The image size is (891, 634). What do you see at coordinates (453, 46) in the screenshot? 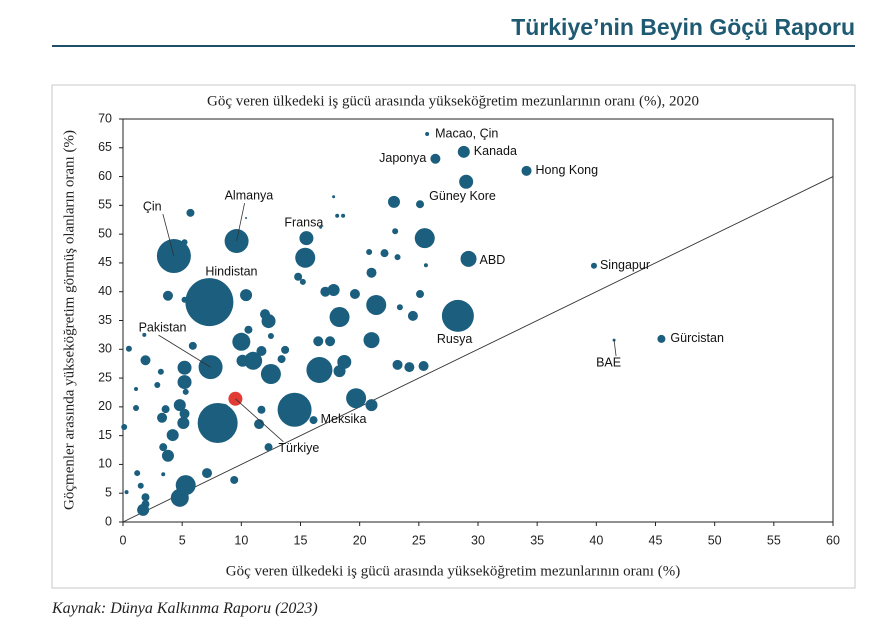
I see `header-rule` at bounding box center [453, 46].